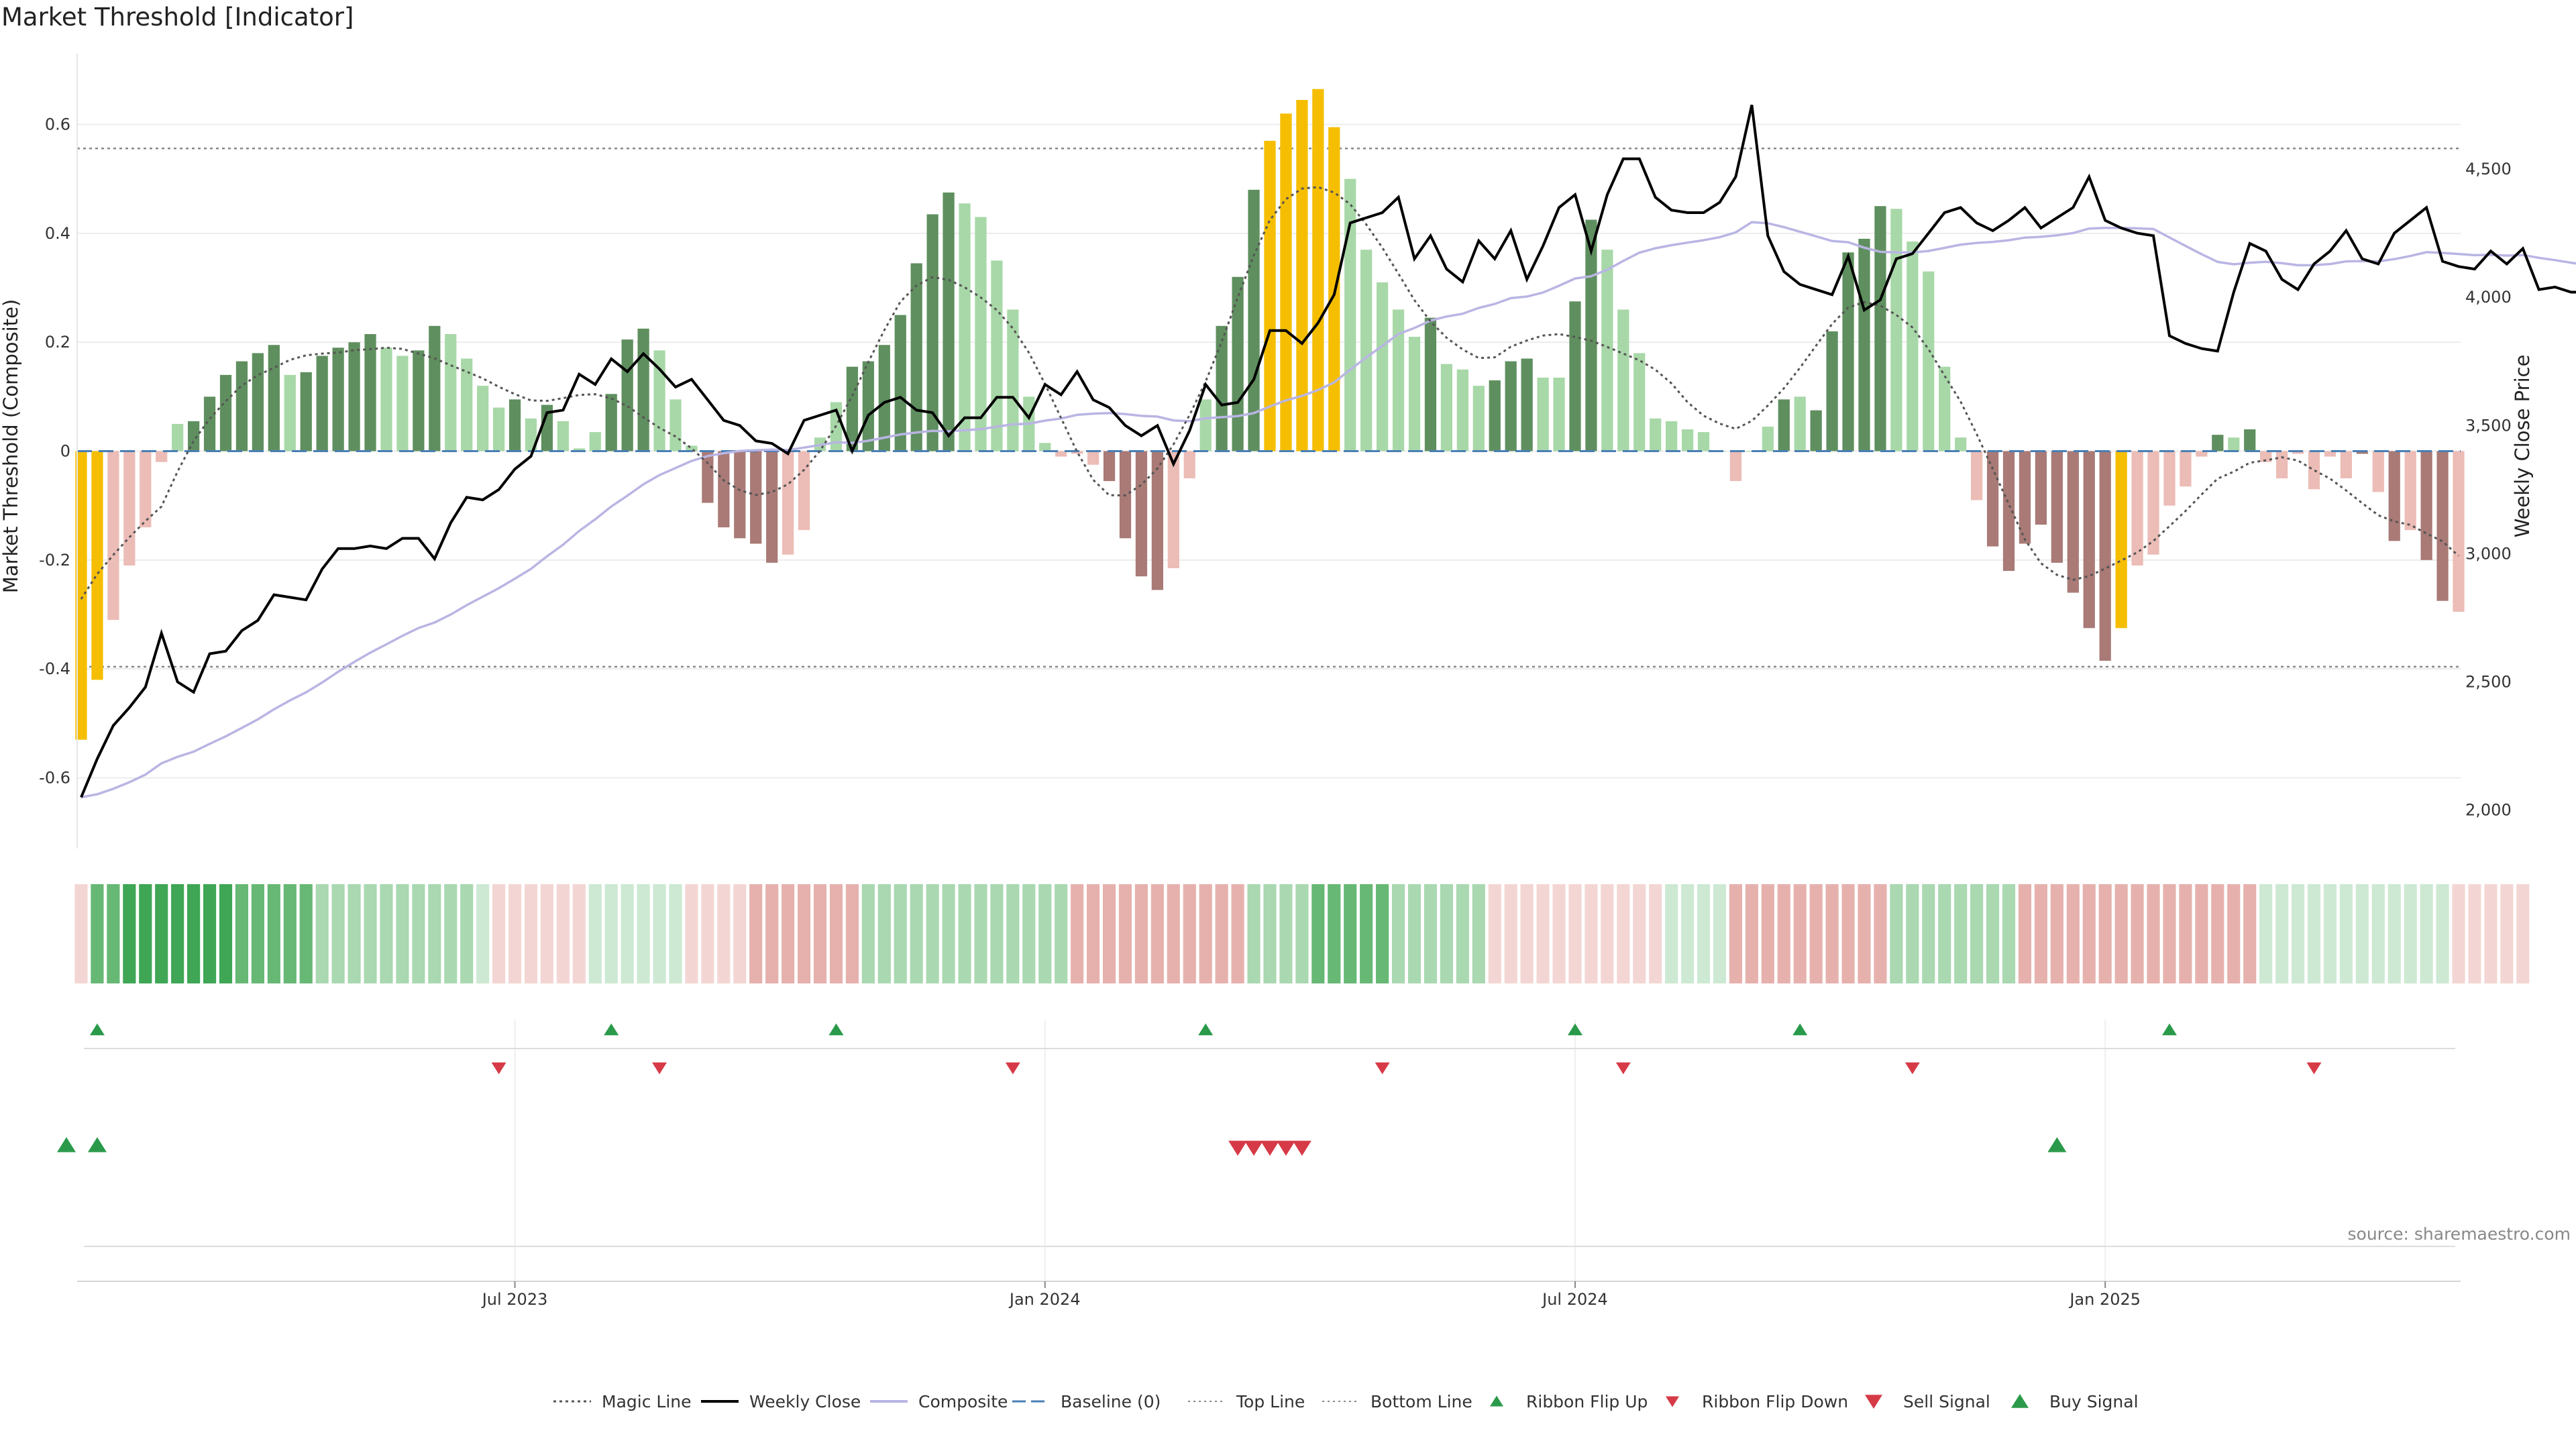 This screenshot has width=2576, height=1449. Describe the element at coordinates (1044, 1299) in the screenshot. I see `x-tick-label: Jan 2024` at that location.